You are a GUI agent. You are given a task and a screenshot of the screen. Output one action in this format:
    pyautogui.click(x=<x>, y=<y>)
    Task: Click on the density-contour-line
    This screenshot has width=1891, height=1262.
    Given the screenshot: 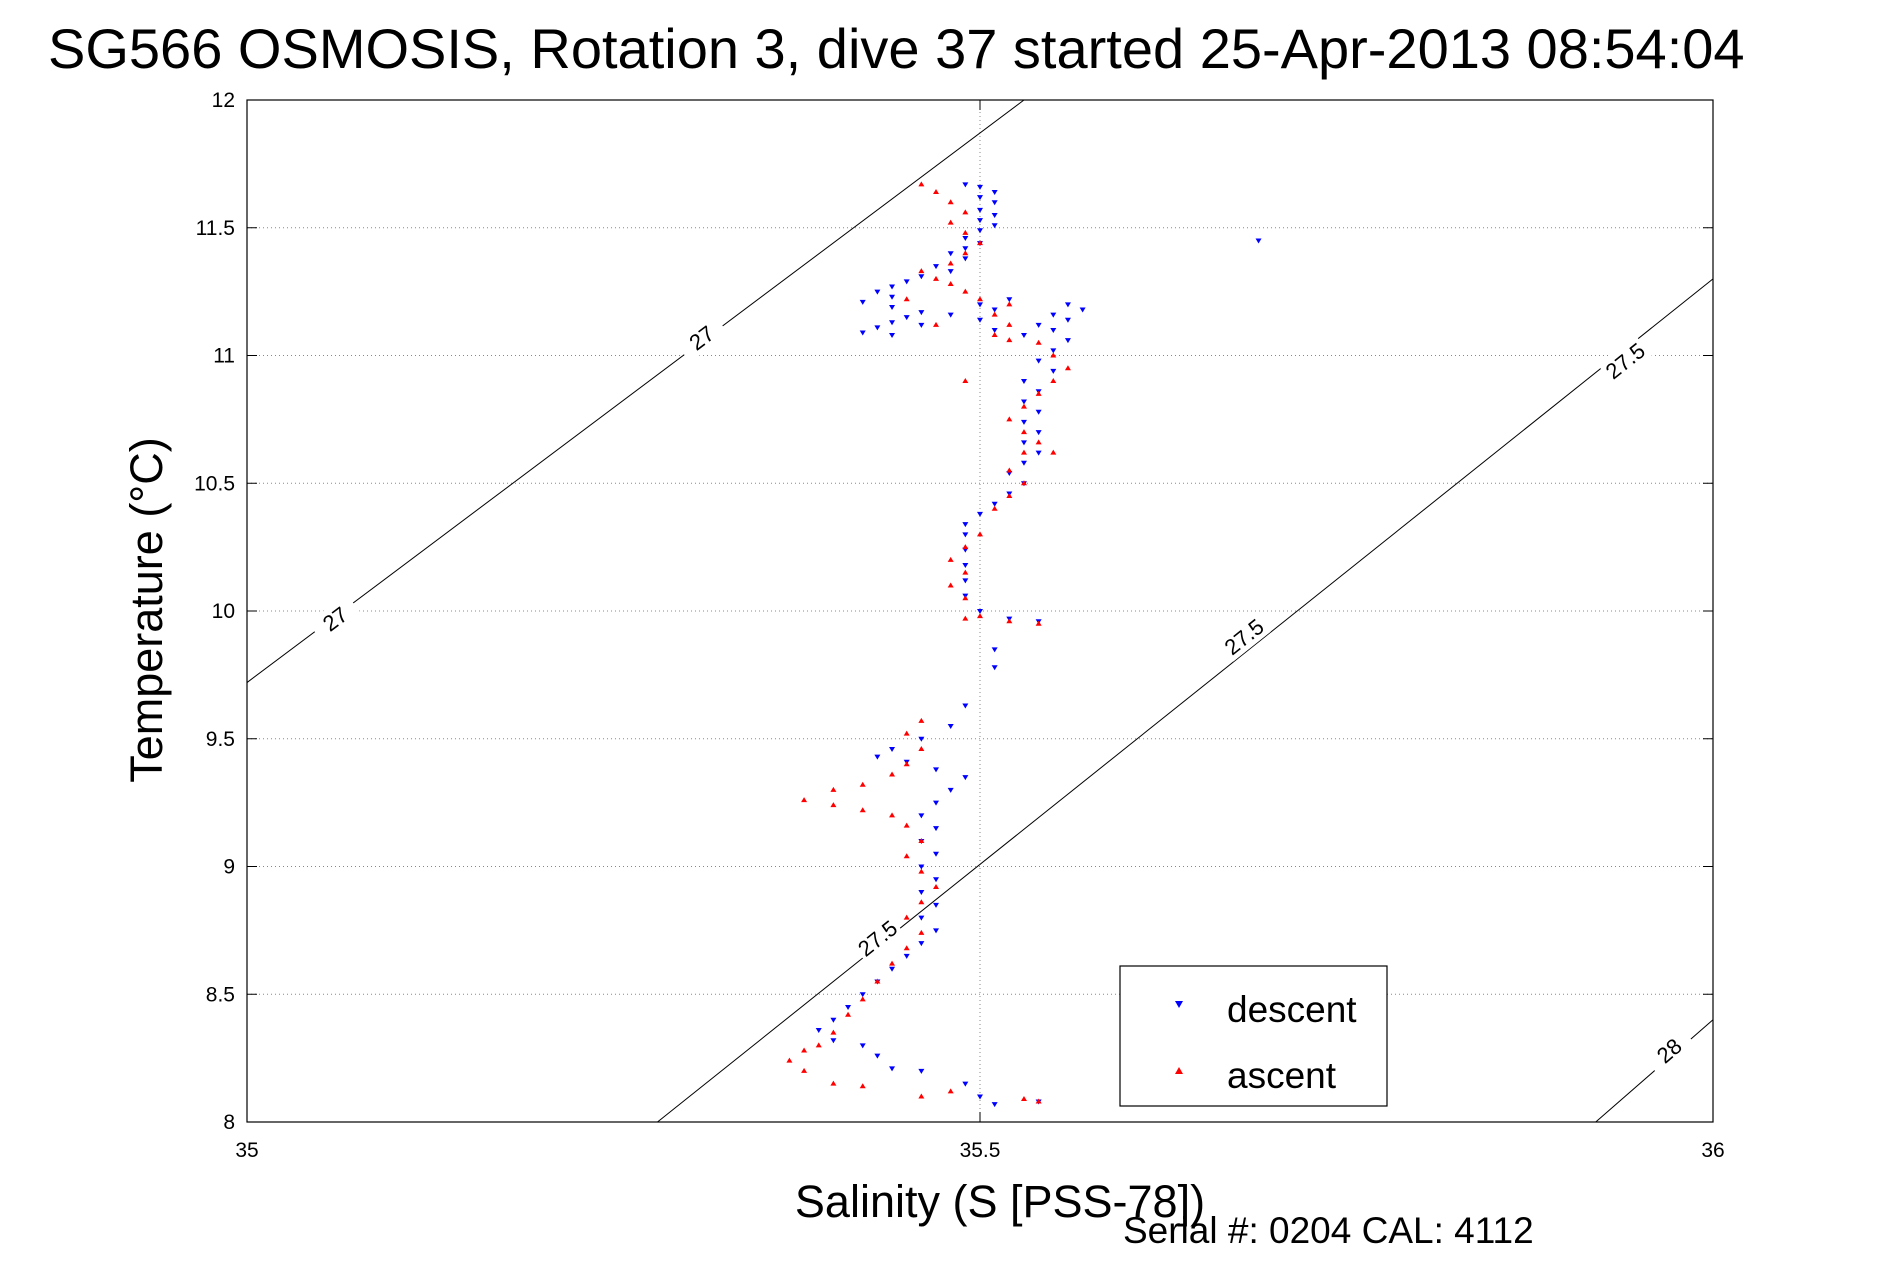 What is the action you would take?
    pyautogui.click(x=1654, y=1071)
    